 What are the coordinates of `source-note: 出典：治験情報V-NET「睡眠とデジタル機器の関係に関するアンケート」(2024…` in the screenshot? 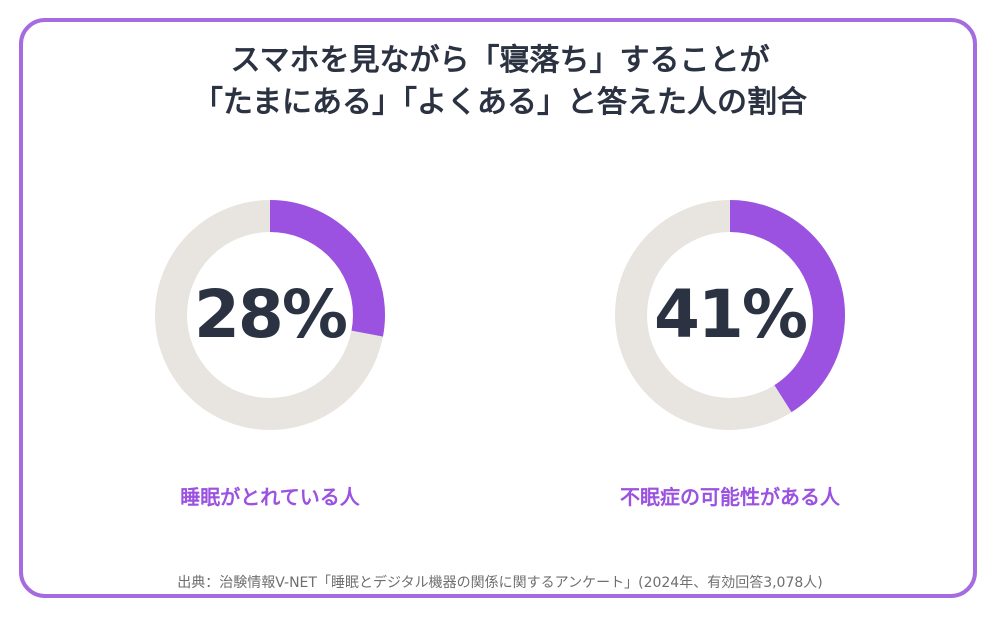 It's located at (500, 583).